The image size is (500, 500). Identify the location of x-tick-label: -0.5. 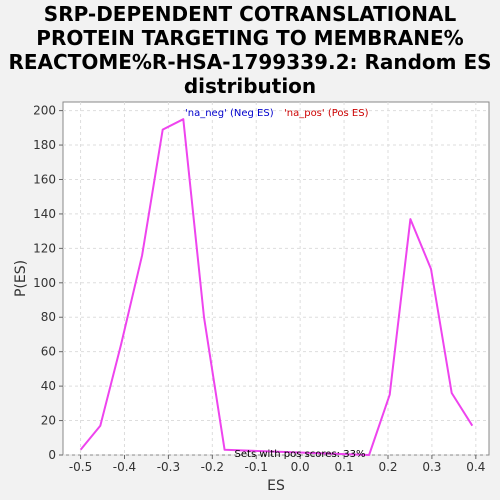
(80, 467).